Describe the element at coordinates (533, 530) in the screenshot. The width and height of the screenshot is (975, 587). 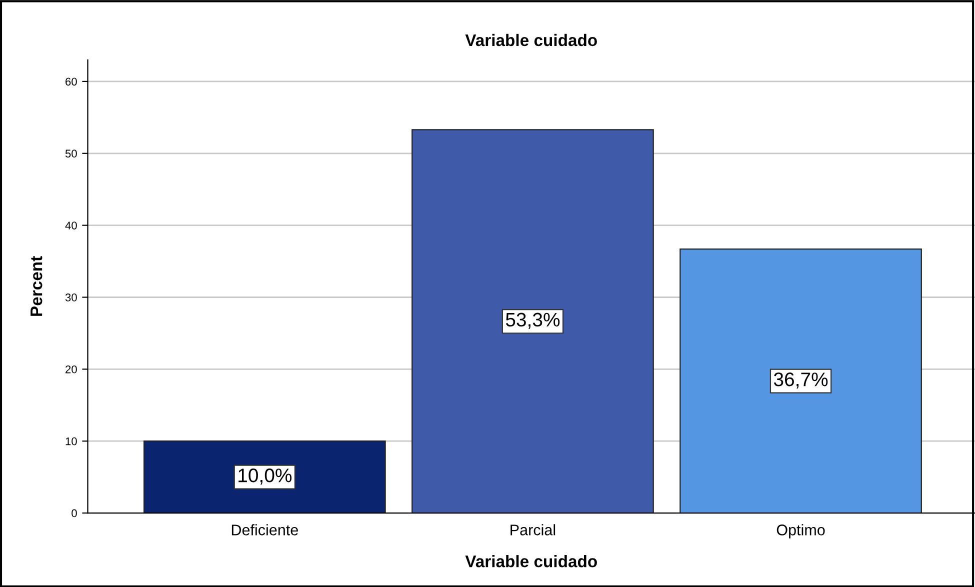
I see `x-tick-label: Parcial` at that location.